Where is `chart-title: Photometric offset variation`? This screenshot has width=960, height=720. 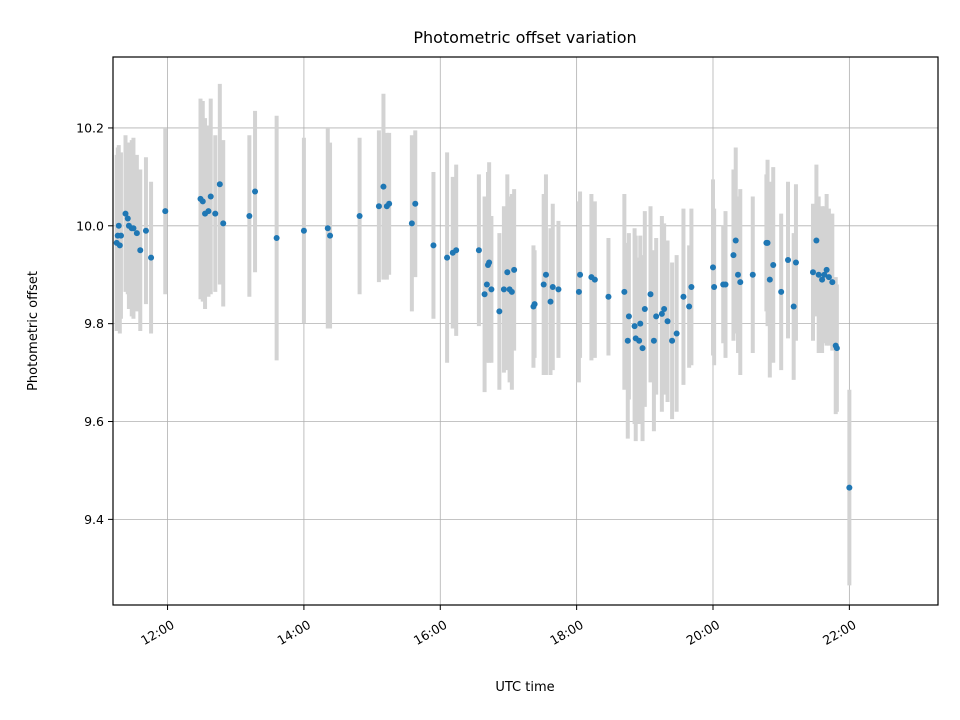
chart-title: Photometric offset variation is located at coordinates (524, 37).